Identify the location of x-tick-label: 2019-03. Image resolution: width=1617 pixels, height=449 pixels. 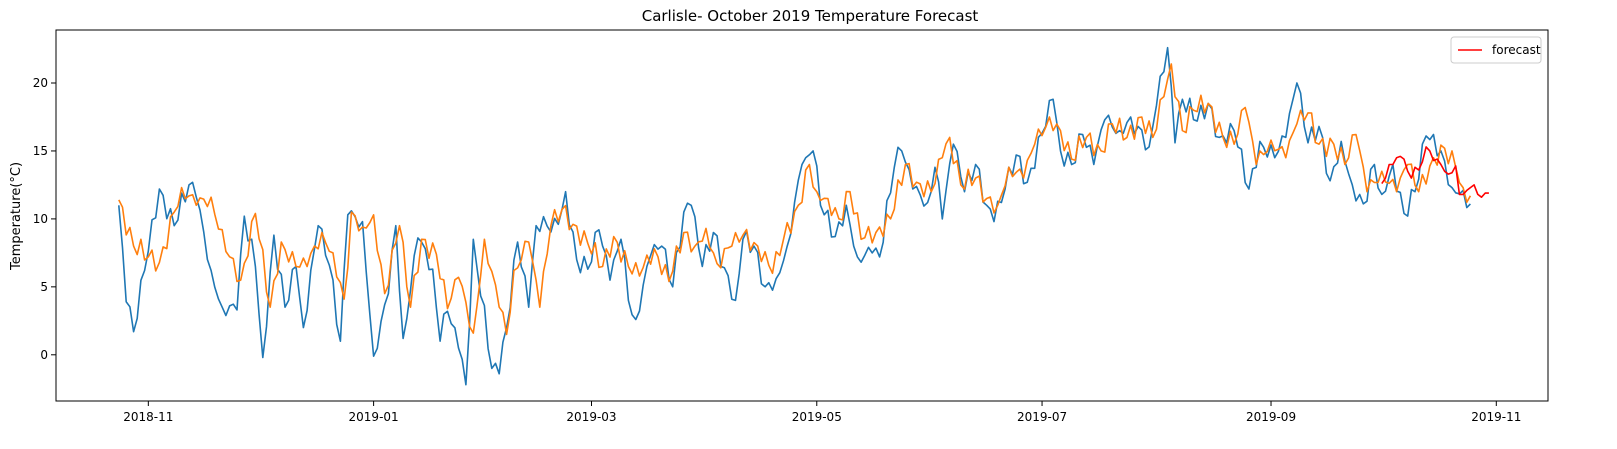
(591, 417).